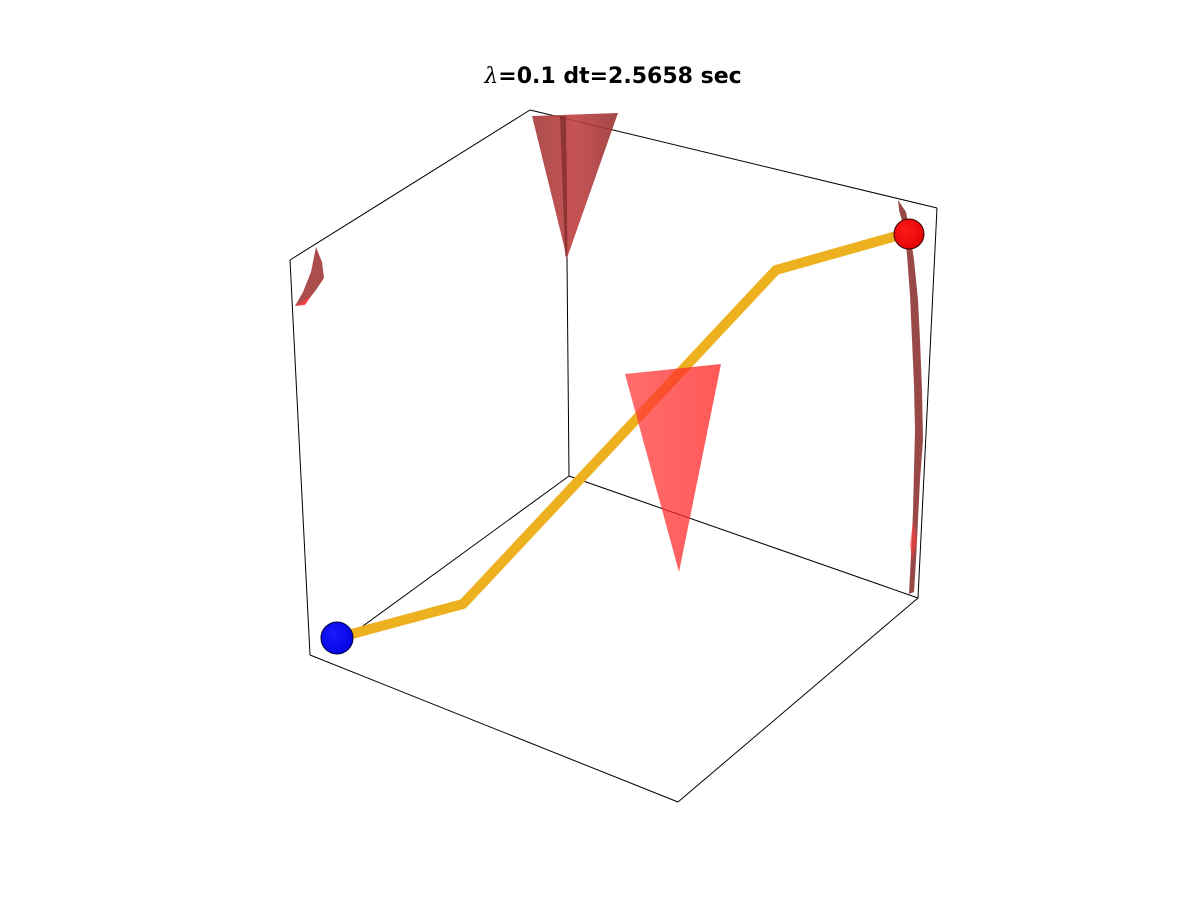 The height and width of the screenshot is (902, 1196). What do you see at coordinates (798, 700) in the screenshot?
I see `box-edge-bottom-right` at bounding box center [798, 700].